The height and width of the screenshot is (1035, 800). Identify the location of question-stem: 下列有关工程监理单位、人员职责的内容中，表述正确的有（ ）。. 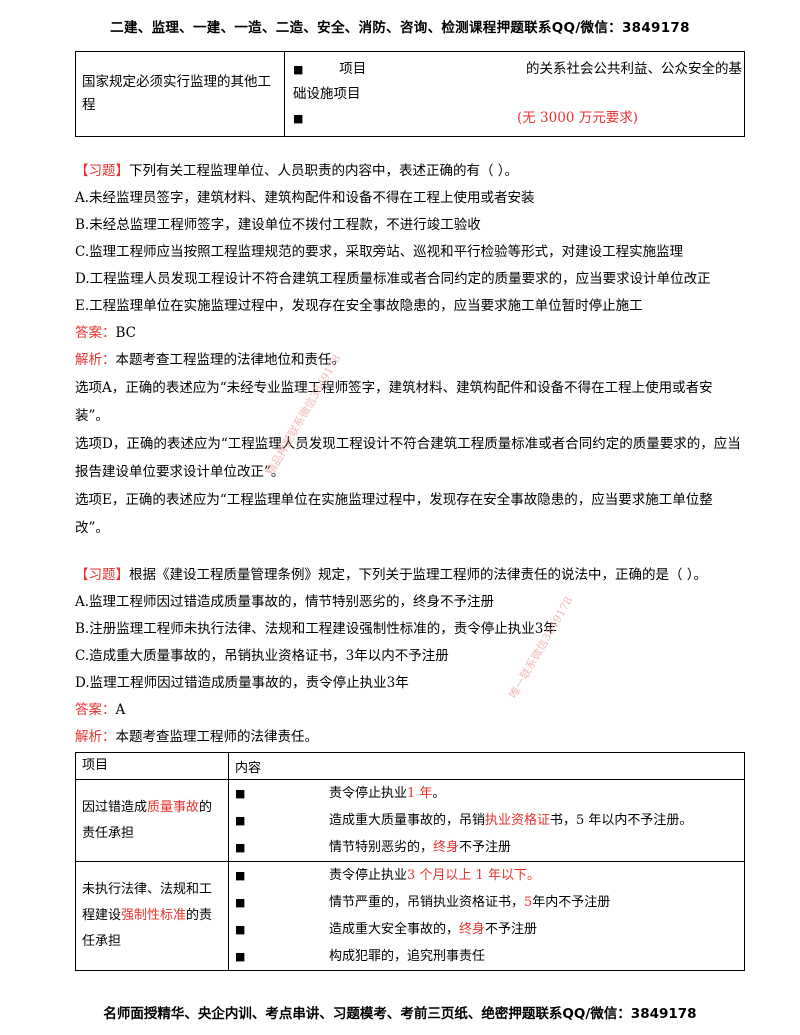
(324, 171).